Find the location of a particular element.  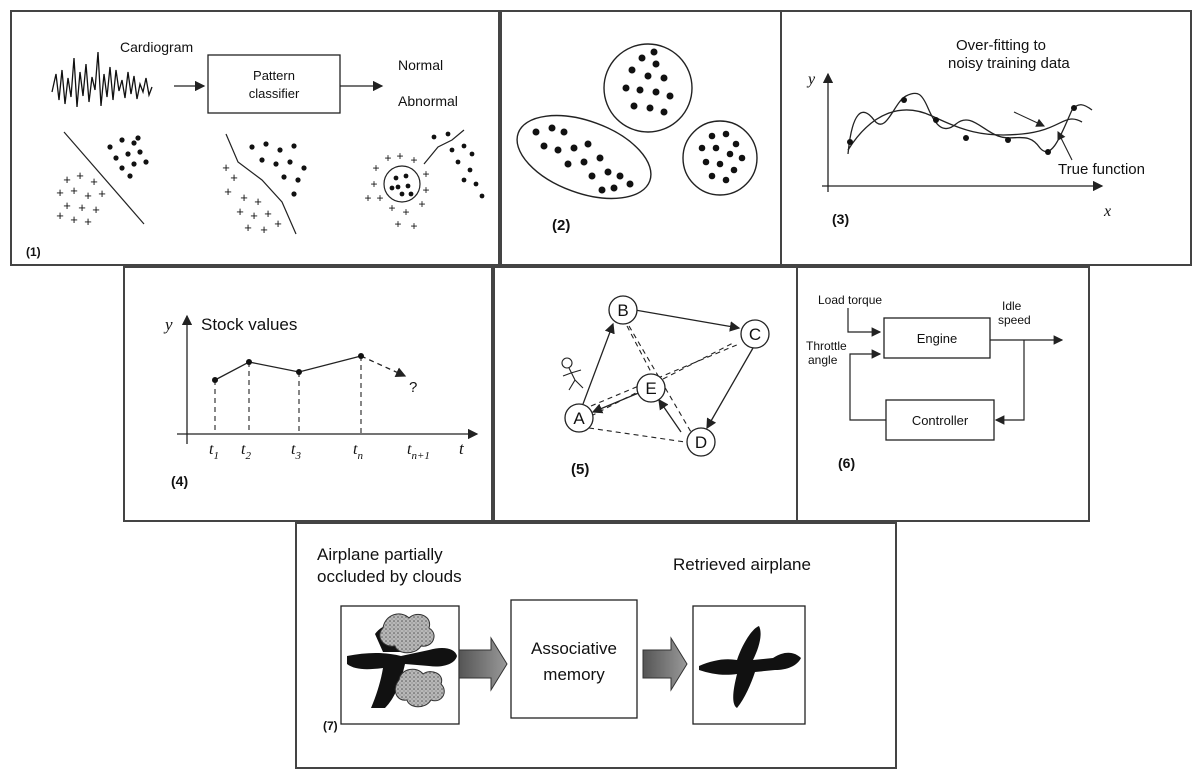

arrow-to-output is located at coordinates (665, 664).